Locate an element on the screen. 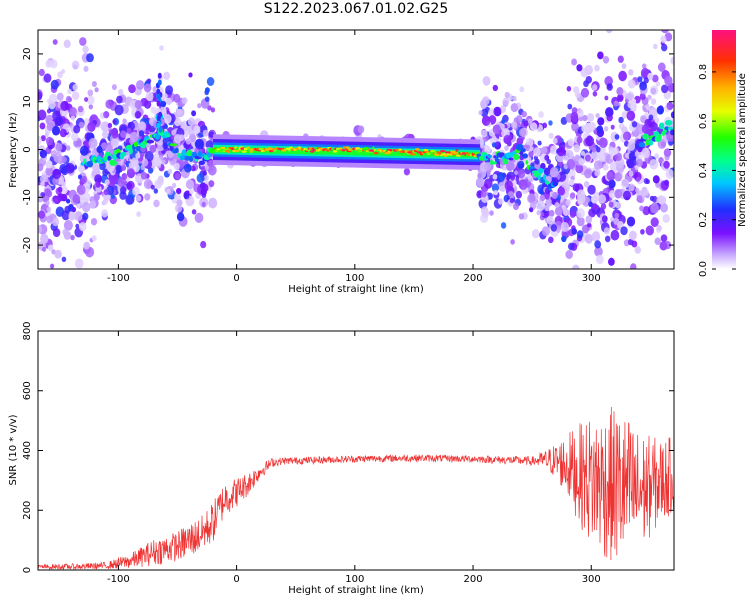  y-tick-label: 20 is located at coordinates (27, 54).